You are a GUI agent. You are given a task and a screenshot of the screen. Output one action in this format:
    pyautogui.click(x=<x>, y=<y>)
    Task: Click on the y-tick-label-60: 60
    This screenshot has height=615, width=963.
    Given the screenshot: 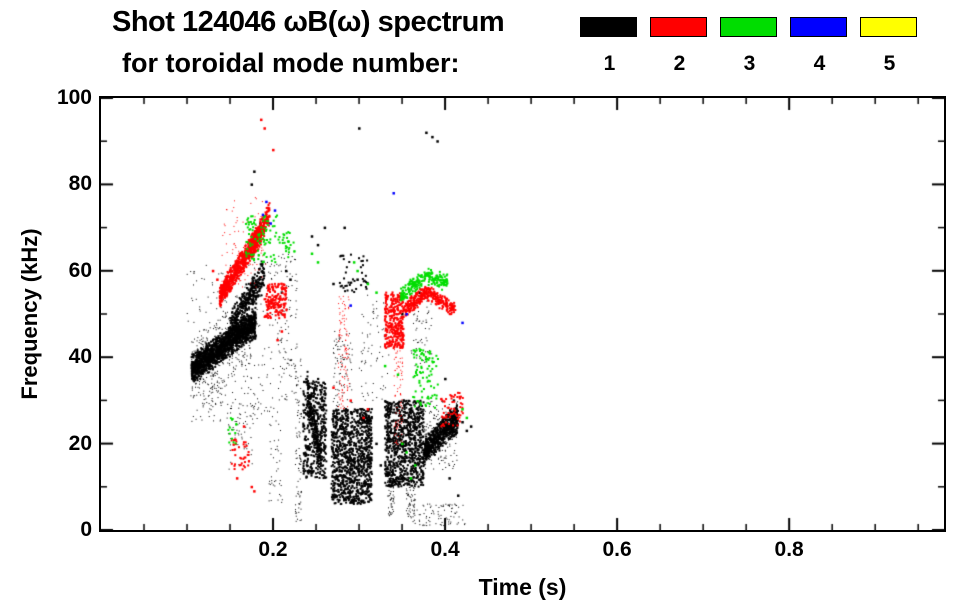 What is the action you would take?
    pyautogui.click(x=80, y=270)
    